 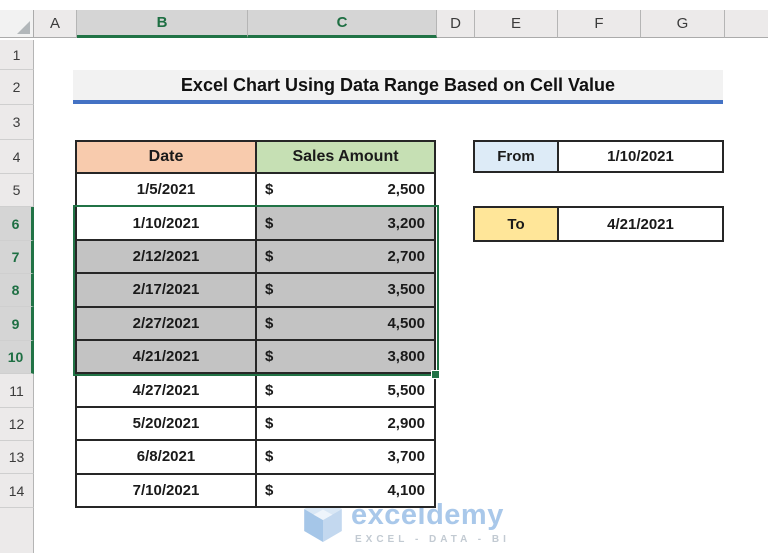 What do you see at coordinates (406, 357) in the screenshot?
I see `amount-value: 3,800` at bounding box center [406, 357].